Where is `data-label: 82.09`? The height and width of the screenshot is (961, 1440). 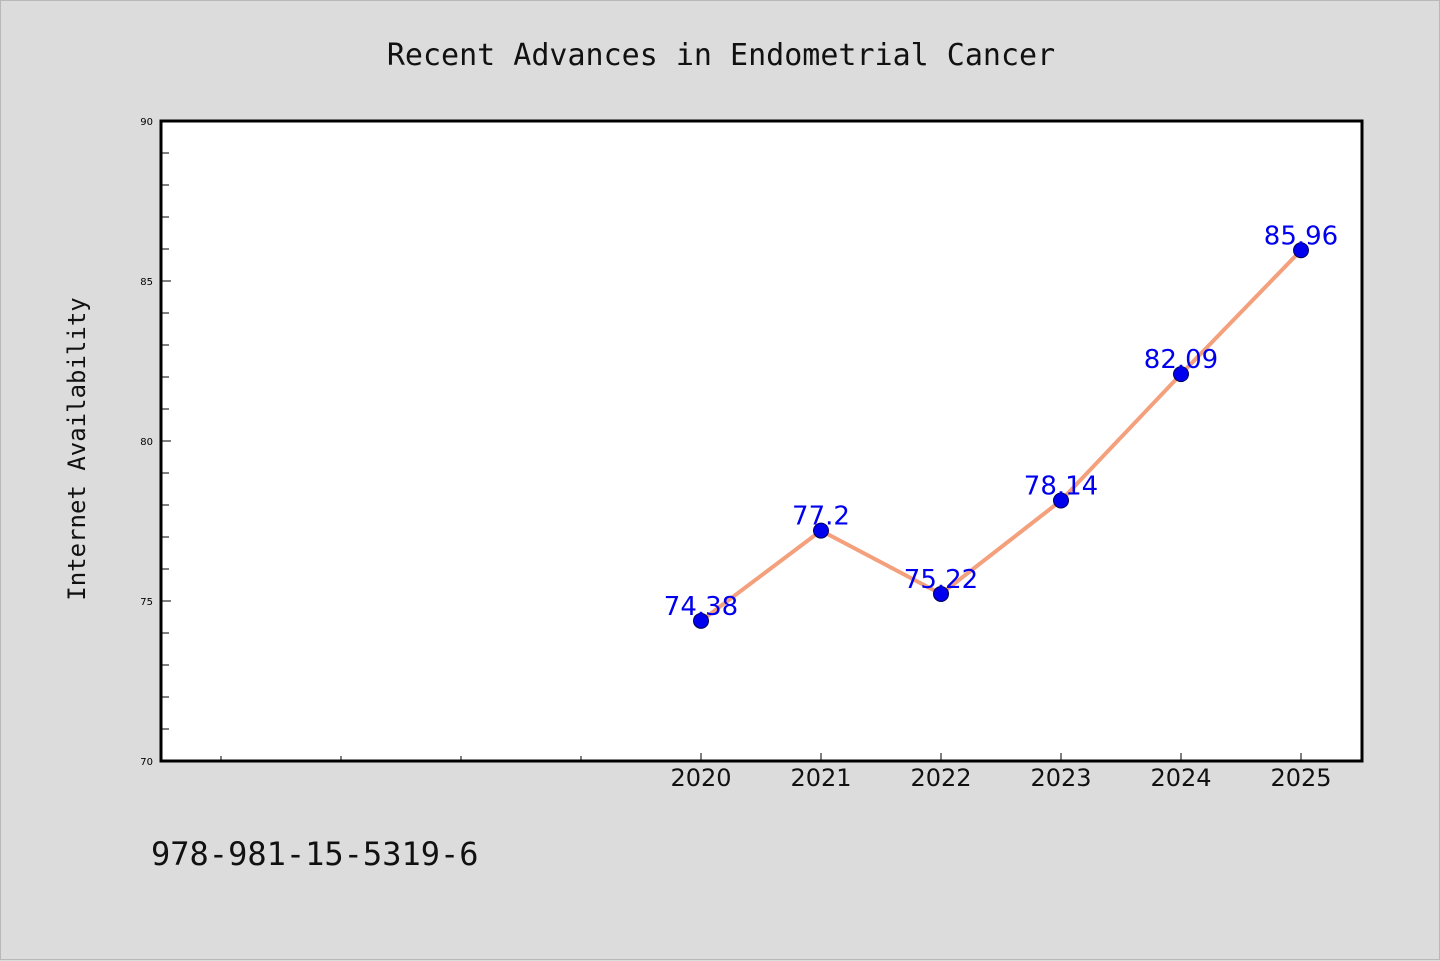
data-label: 82.09 is located at coordinates (1181, 360).